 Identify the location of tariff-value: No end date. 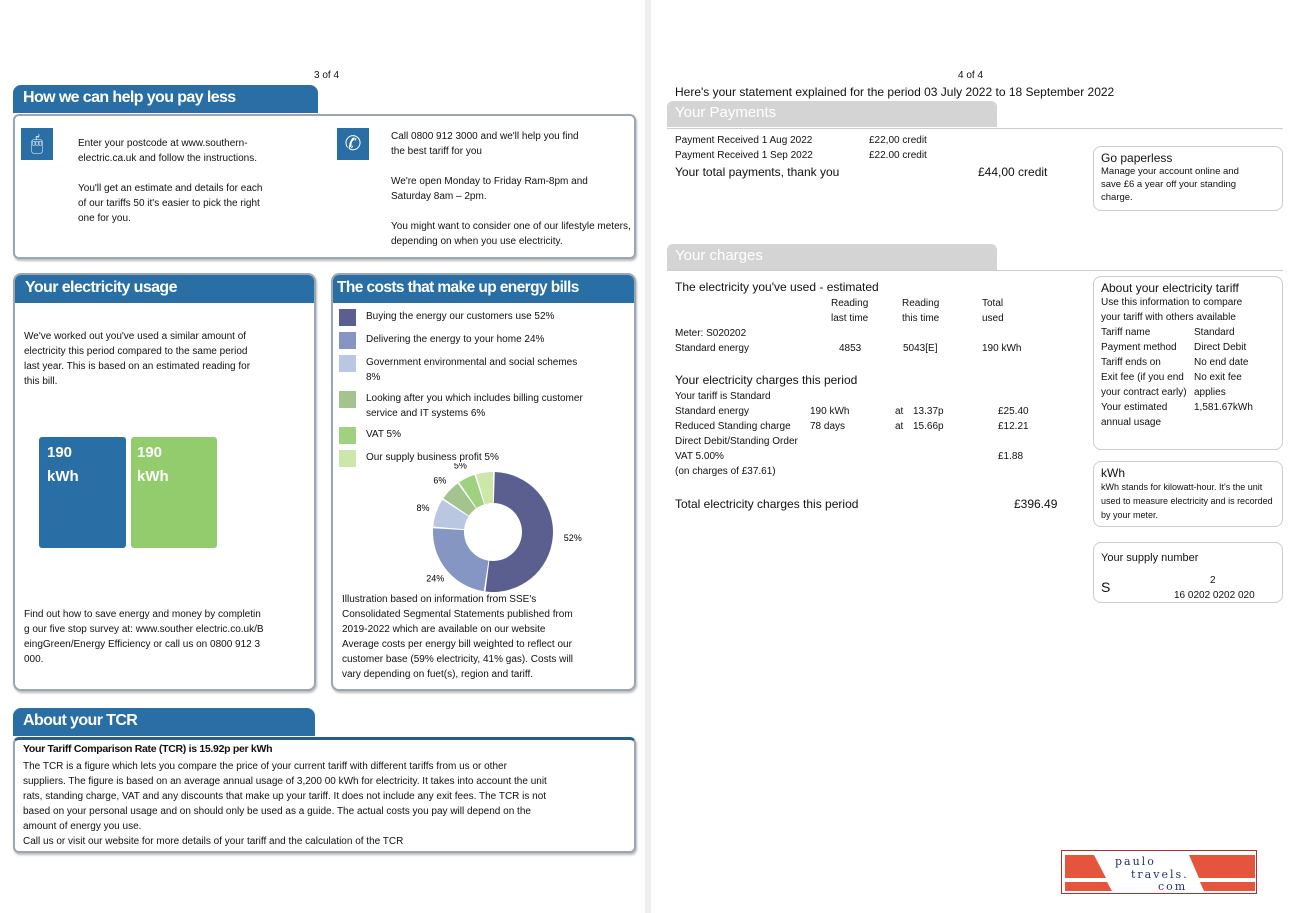
(1221, 362).